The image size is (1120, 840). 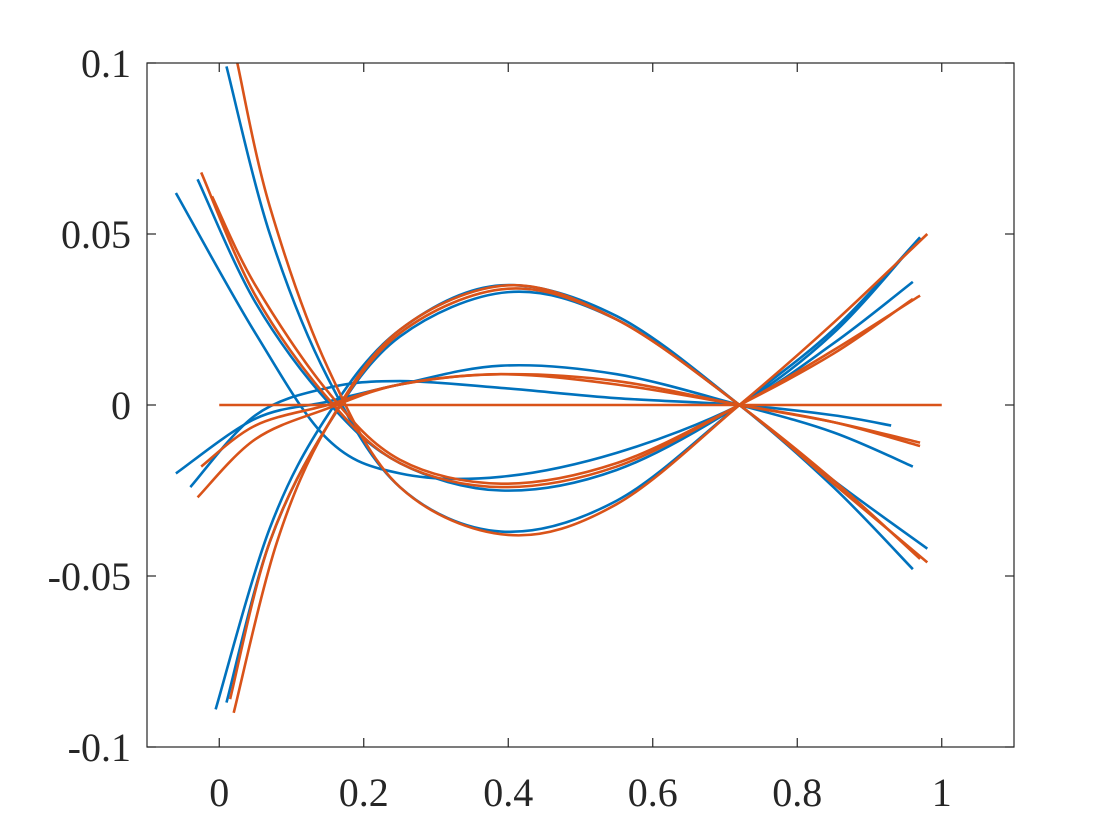 What do you see at coordinates (121, 405) in the screenshot?
I see `y-tick-label: 0` at bounding box center [121, 405].